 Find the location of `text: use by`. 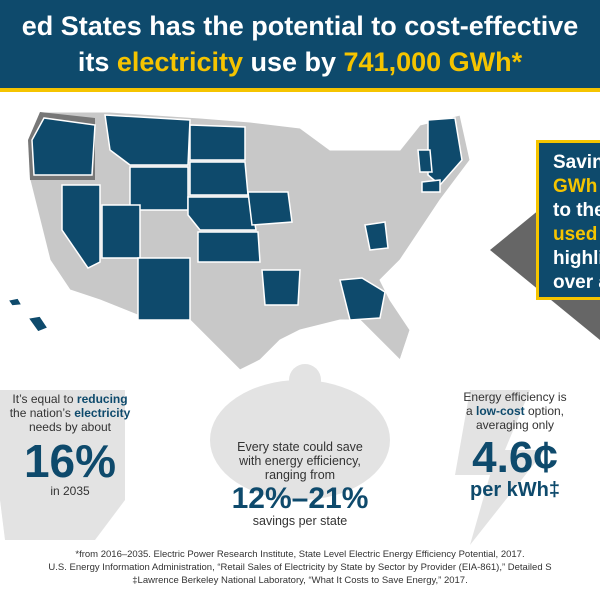

text: use by is located at coordinates (293, 62).